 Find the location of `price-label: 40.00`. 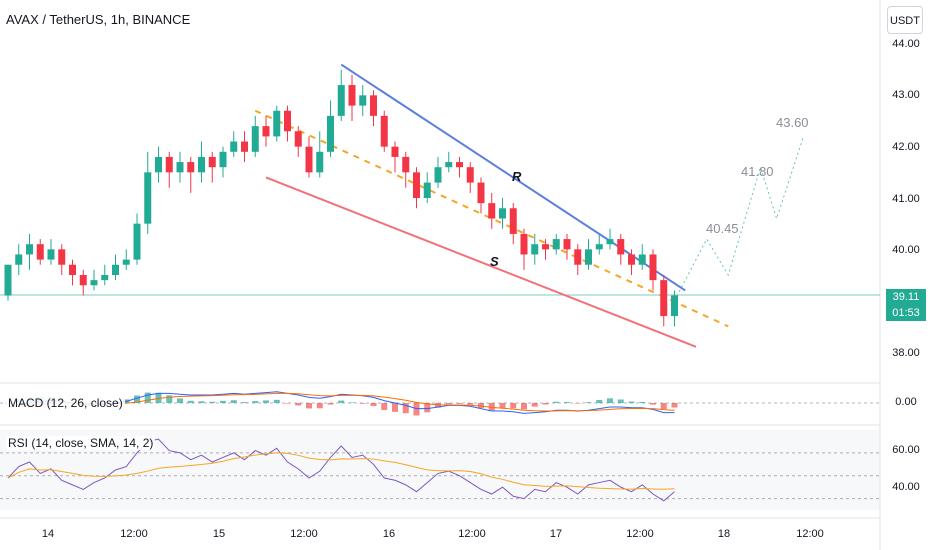

price-label: 40.00 is located at coordinates (906, 250).